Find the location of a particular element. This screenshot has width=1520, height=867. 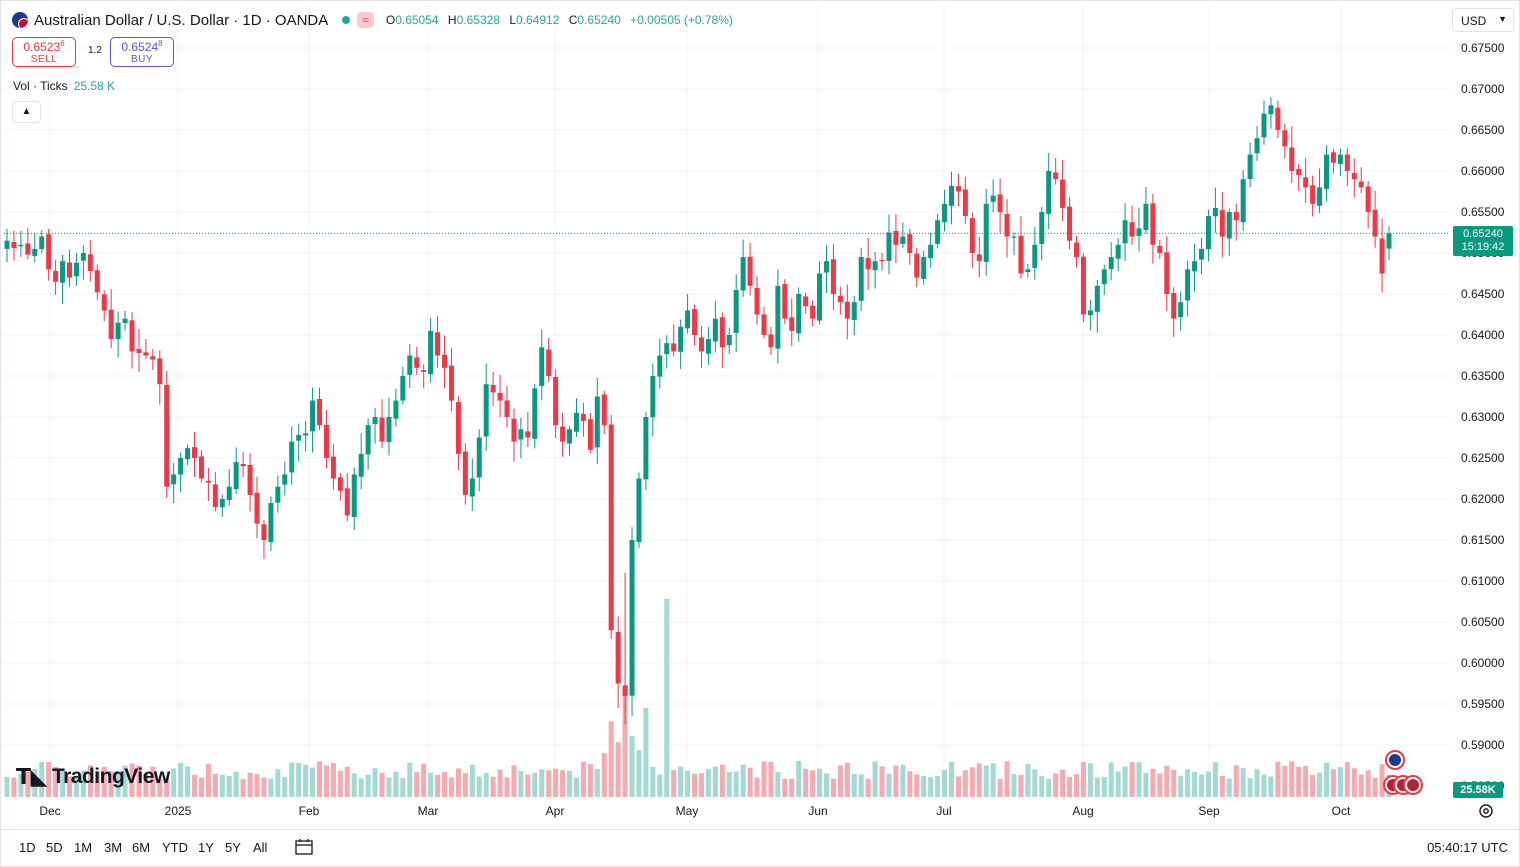

range-ytd-button: YTD is located at coordinates (175, 847).